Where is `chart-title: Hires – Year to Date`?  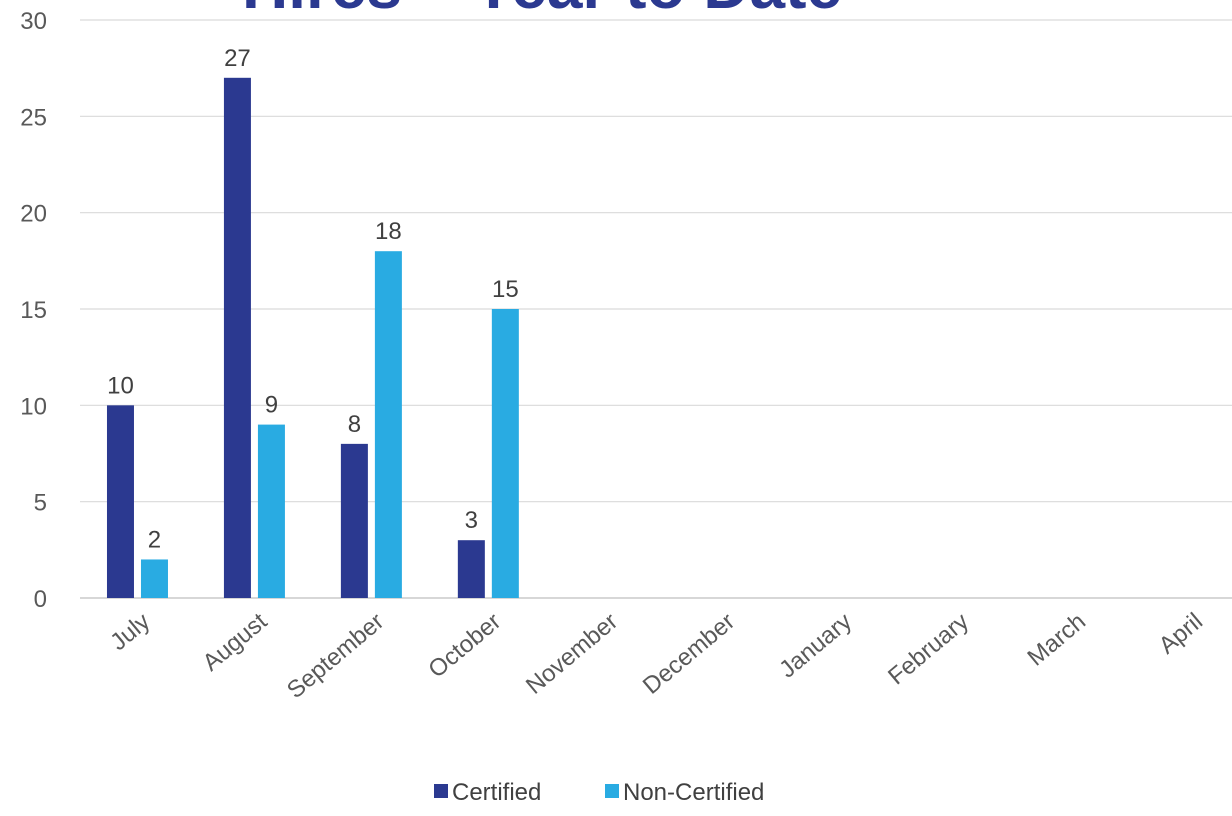
chart-title: Hires – Year to Date is located at coordinates (542, 11).